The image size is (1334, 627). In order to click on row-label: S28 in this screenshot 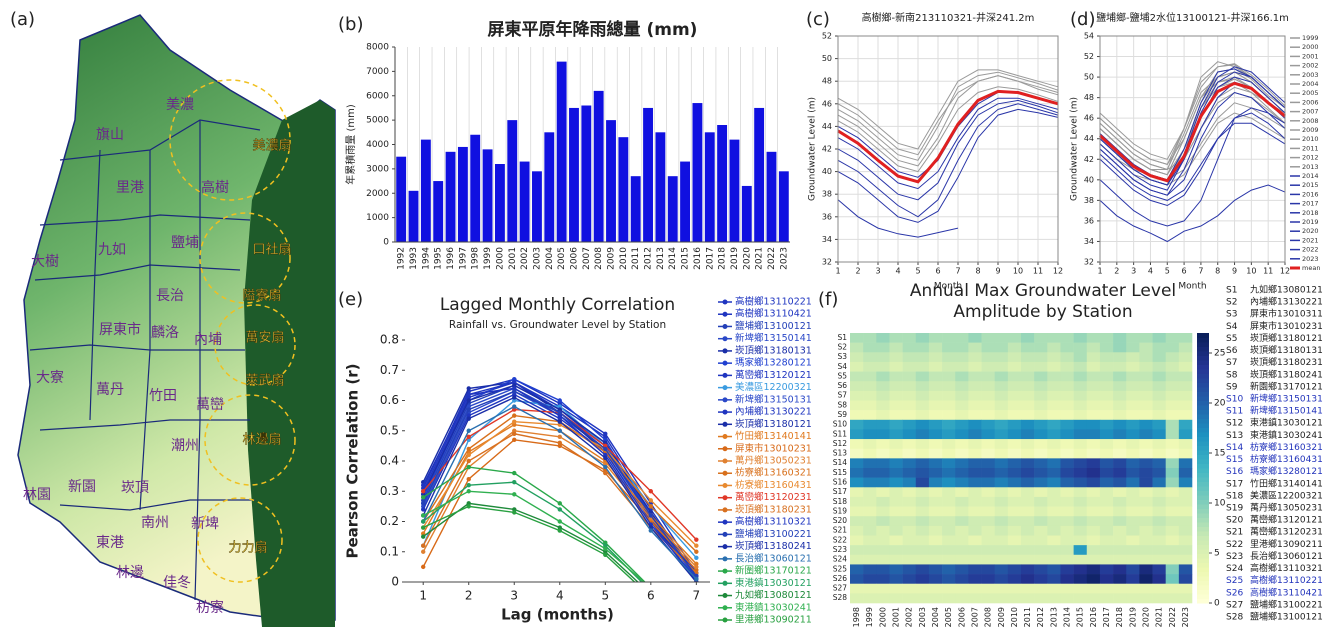, I will do `click(840, 597)`.